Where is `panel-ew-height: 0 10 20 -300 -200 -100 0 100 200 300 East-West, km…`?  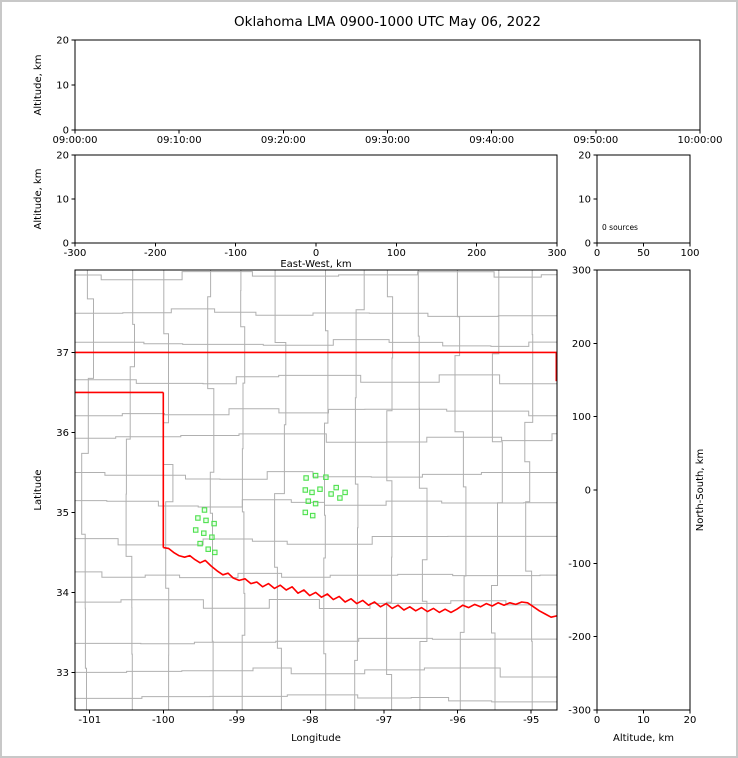 panel-ew-height: 0 10 20 -300 -200 -100 0 100 200 300 East-West, km… is located at coordinates (300, 211).